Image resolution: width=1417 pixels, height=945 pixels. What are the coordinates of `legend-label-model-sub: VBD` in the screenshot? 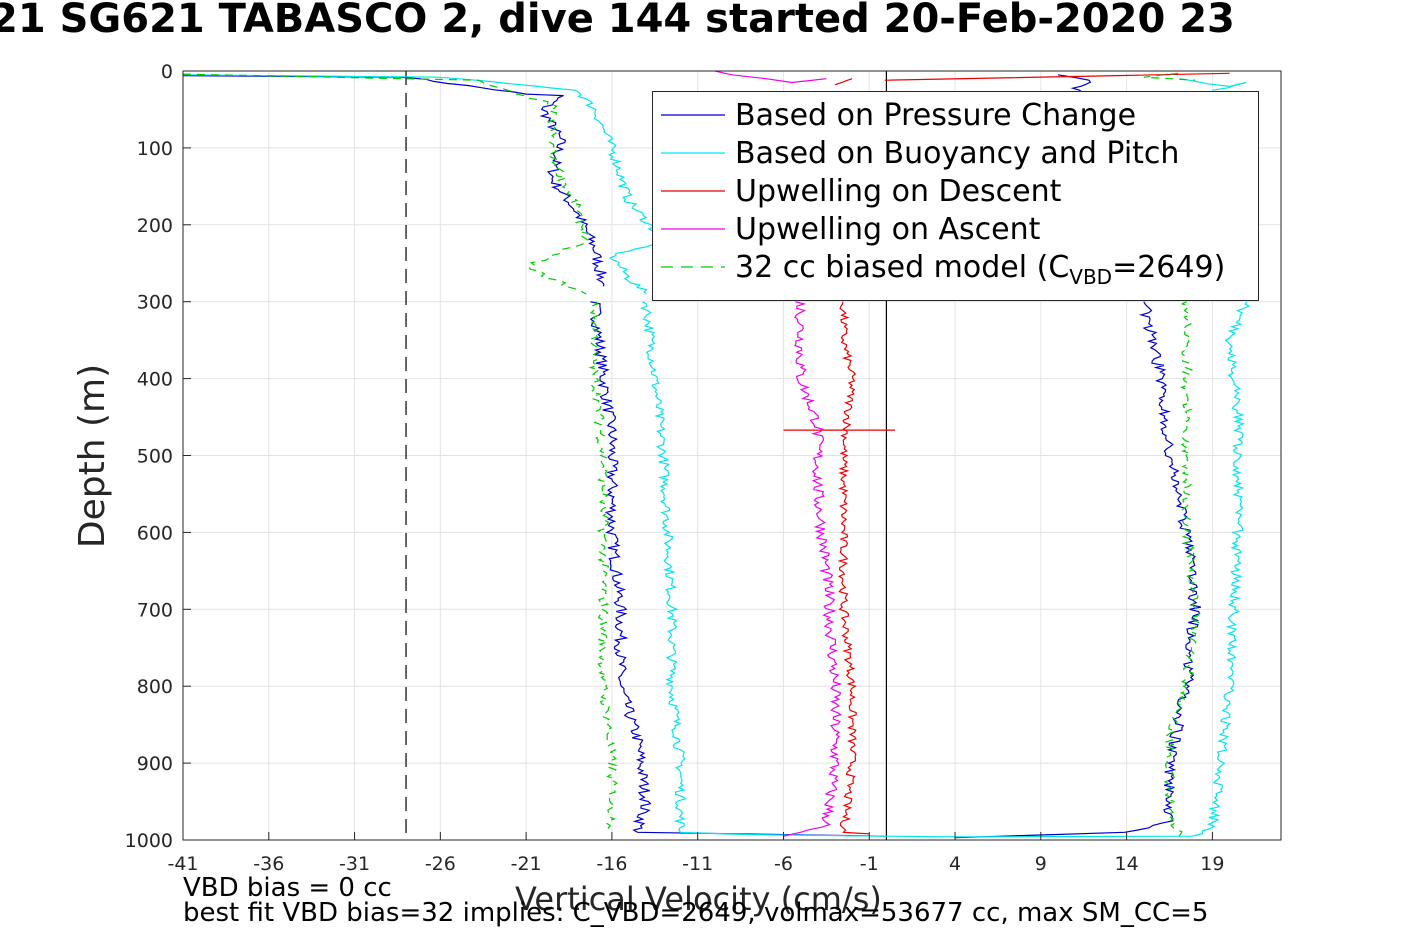 It's located at (1091, 277).